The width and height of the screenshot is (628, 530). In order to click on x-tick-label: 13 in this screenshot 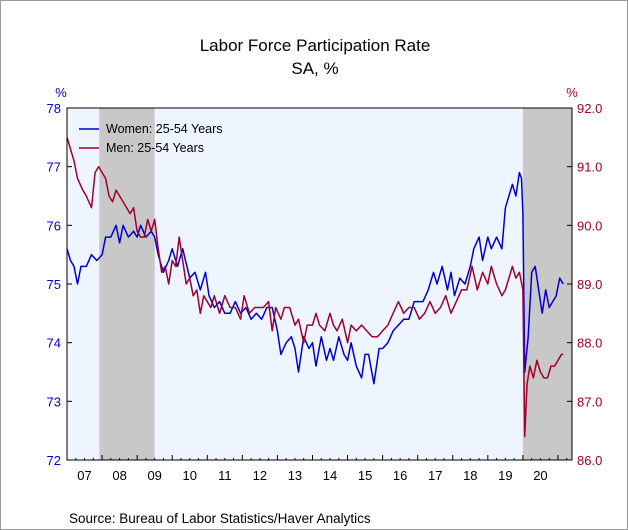, I will do `click(295, 475)`.